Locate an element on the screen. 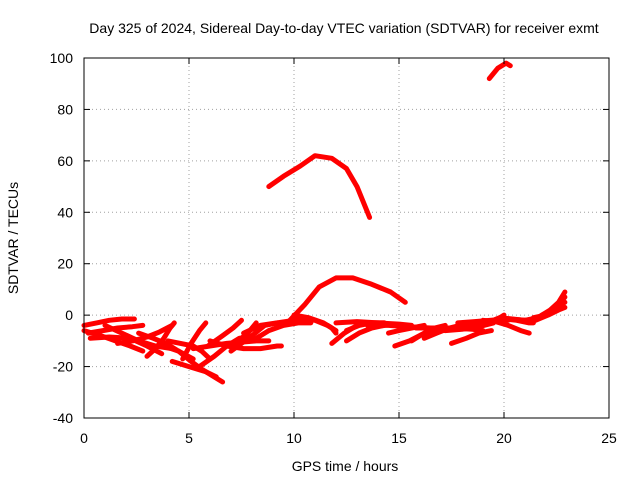 This screenshot has width=640, height=480. y-tick-label: 100 is located at coordinates (62, 58).